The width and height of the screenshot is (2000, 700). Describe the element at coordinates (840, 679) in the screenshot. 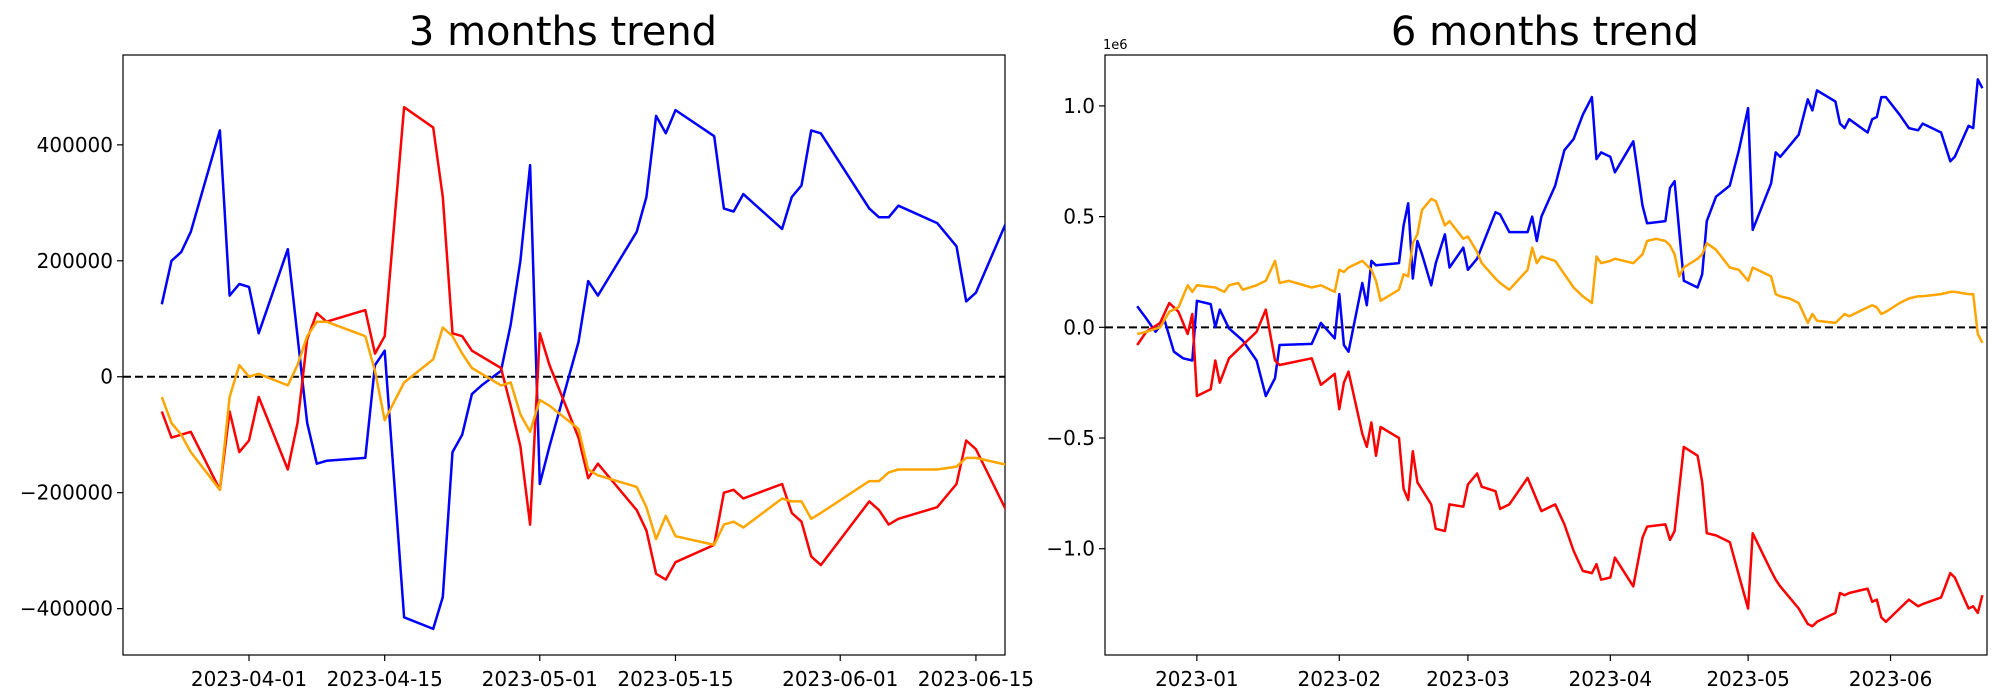

I see `x-tick-label: 2023-06-01` at that location.